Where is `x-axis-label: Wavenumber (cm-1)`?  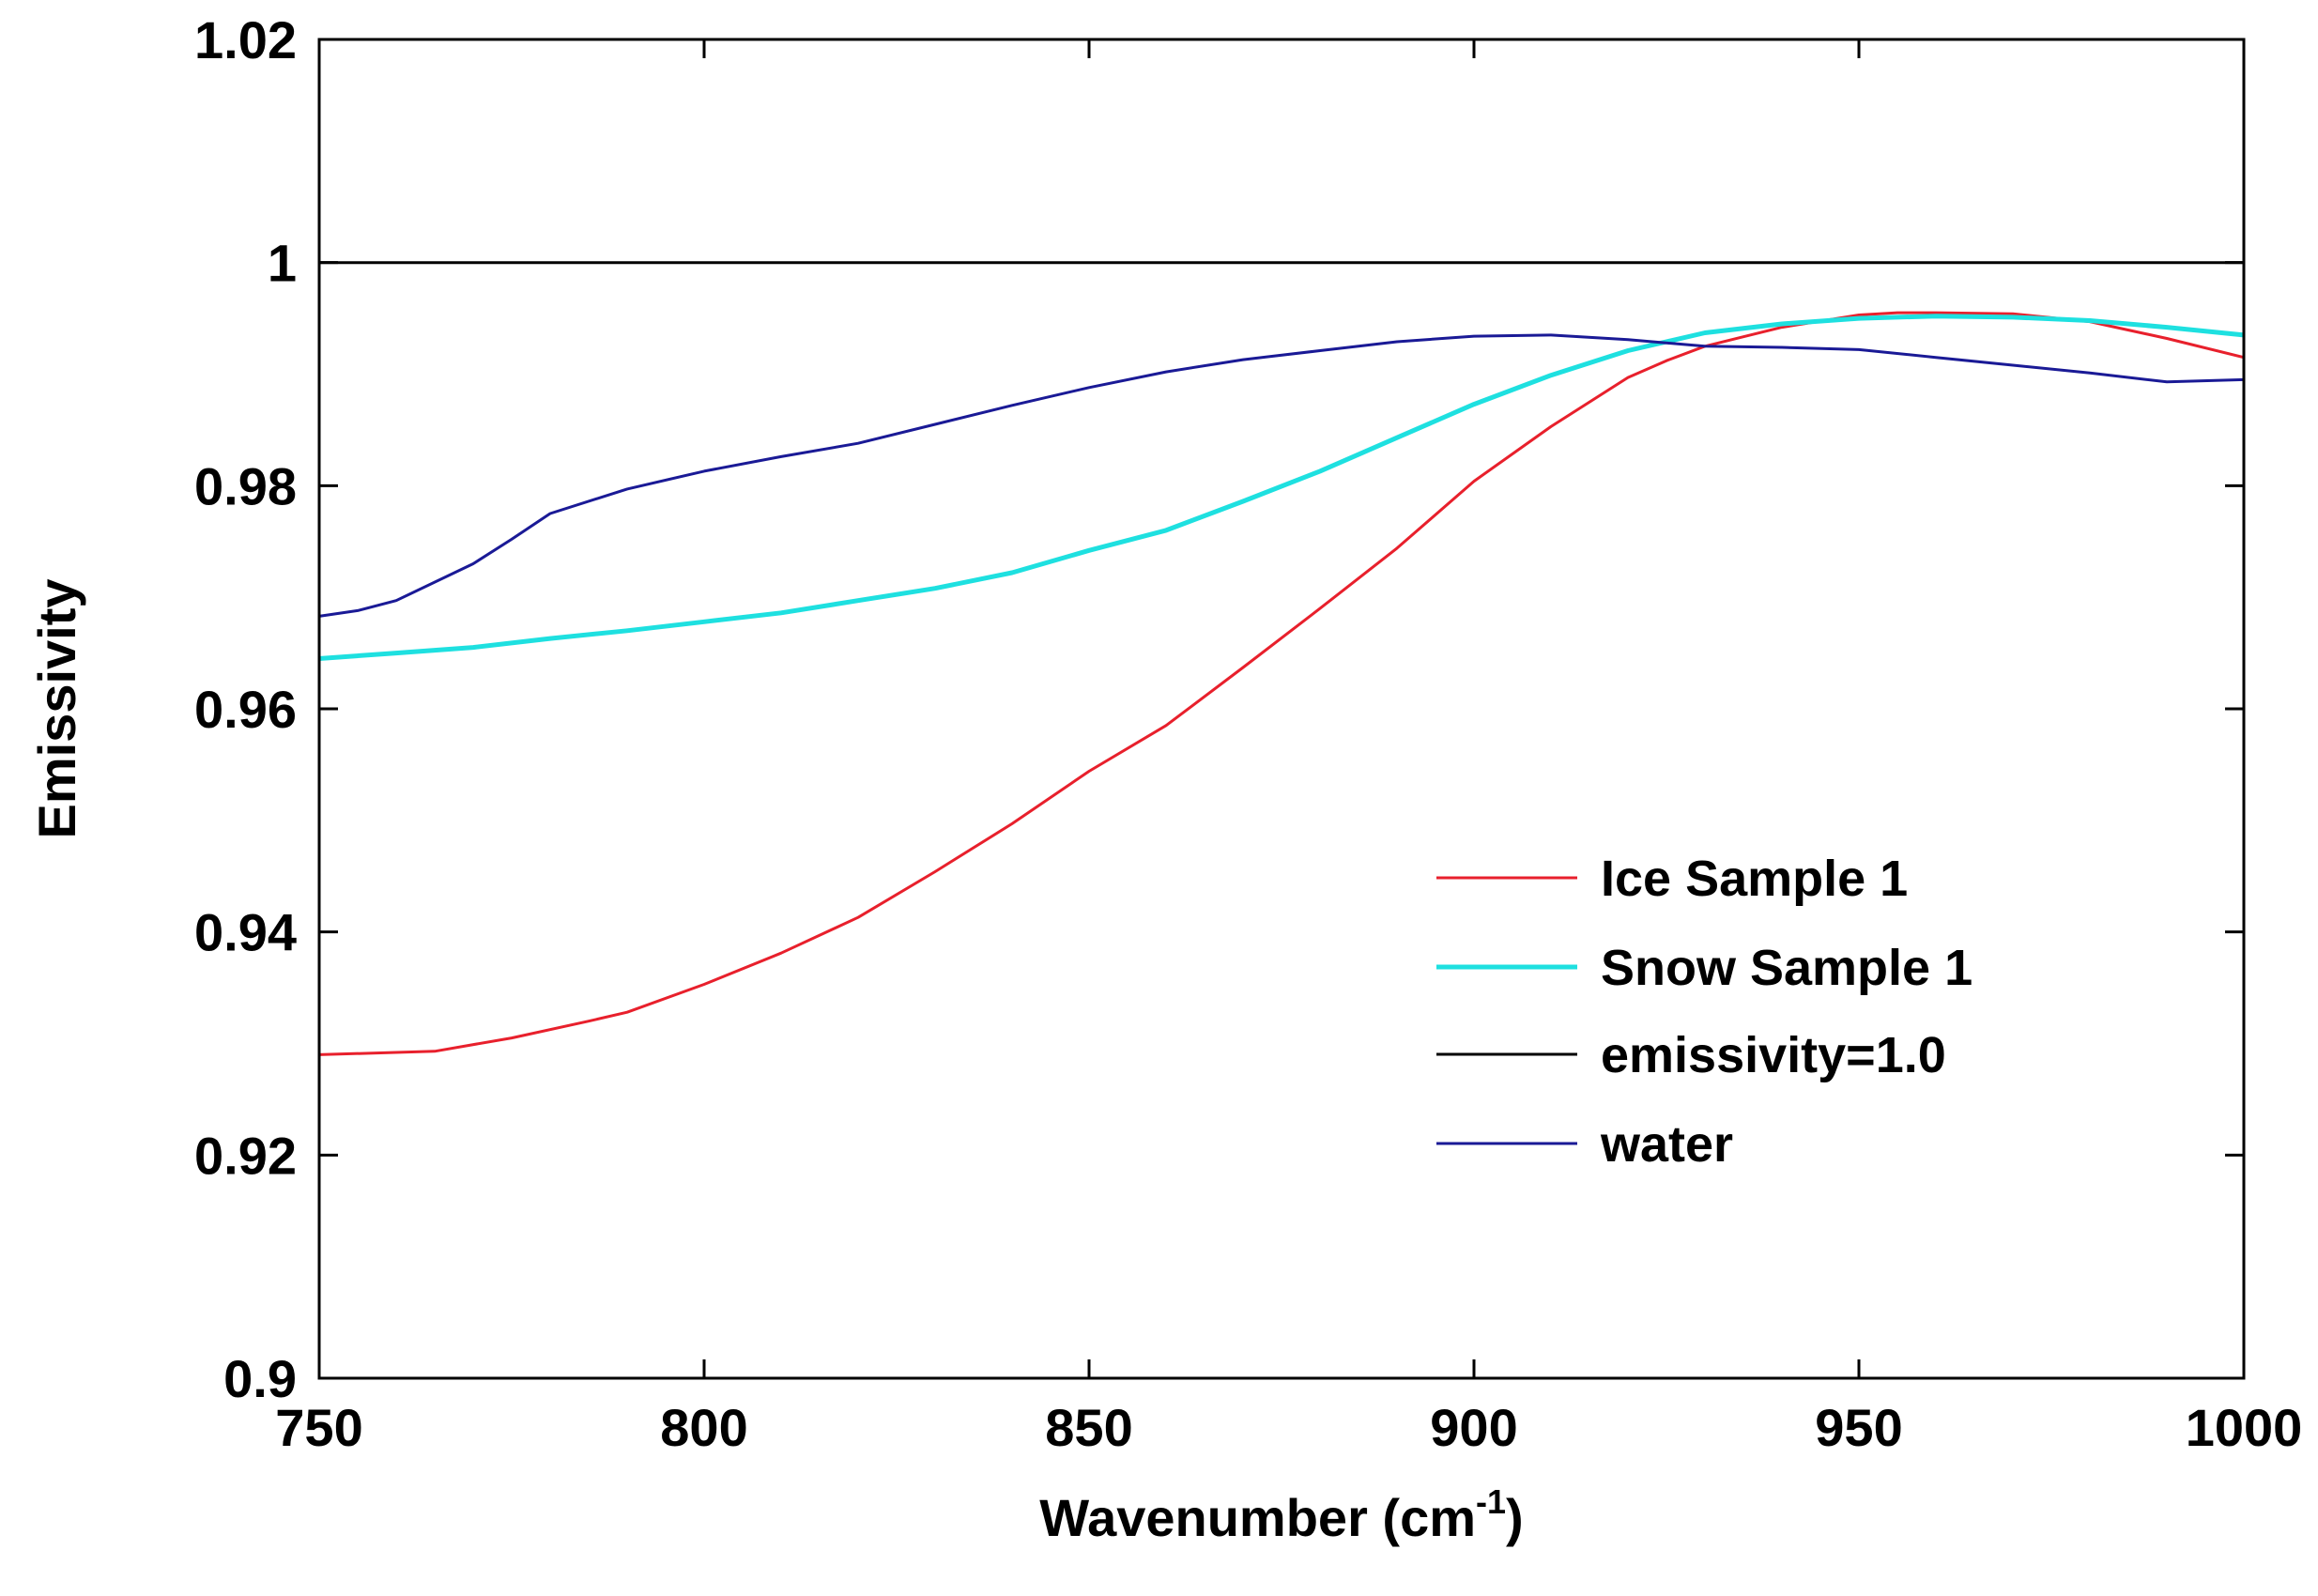
x-axis-label: Wavenumber (cm-1) is located at coordinates (1281, 1515).